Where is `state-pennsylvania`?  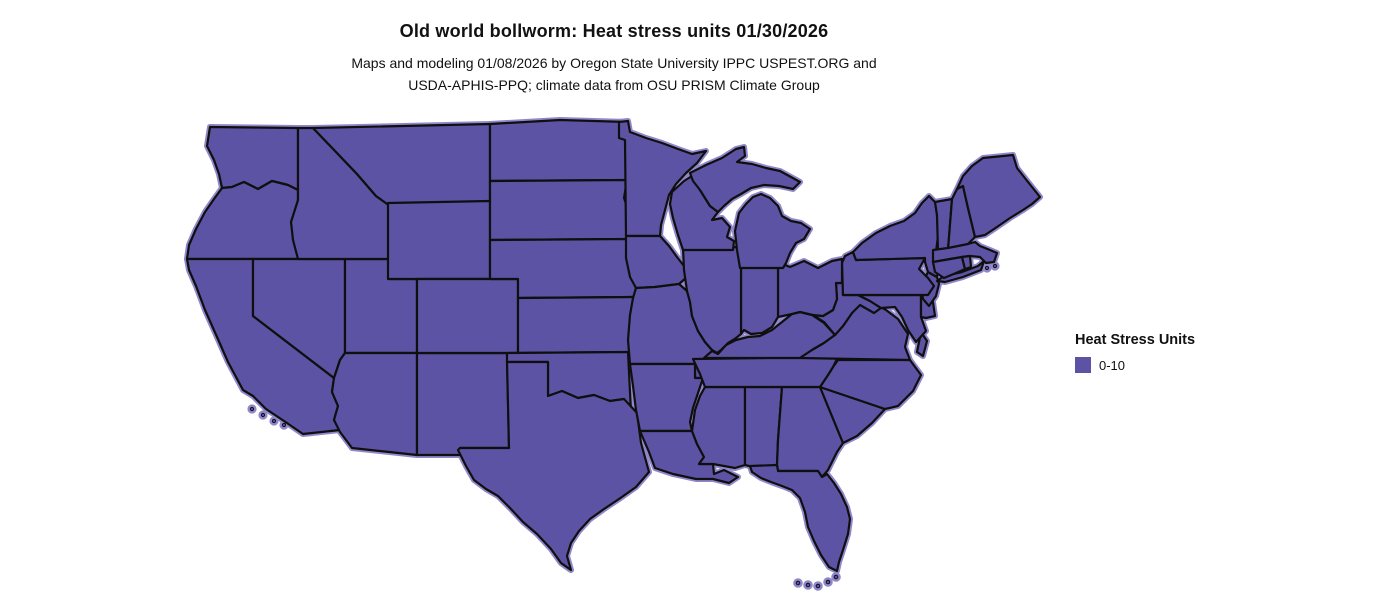
state-pennsylvania is located at coordinates (888, 273).